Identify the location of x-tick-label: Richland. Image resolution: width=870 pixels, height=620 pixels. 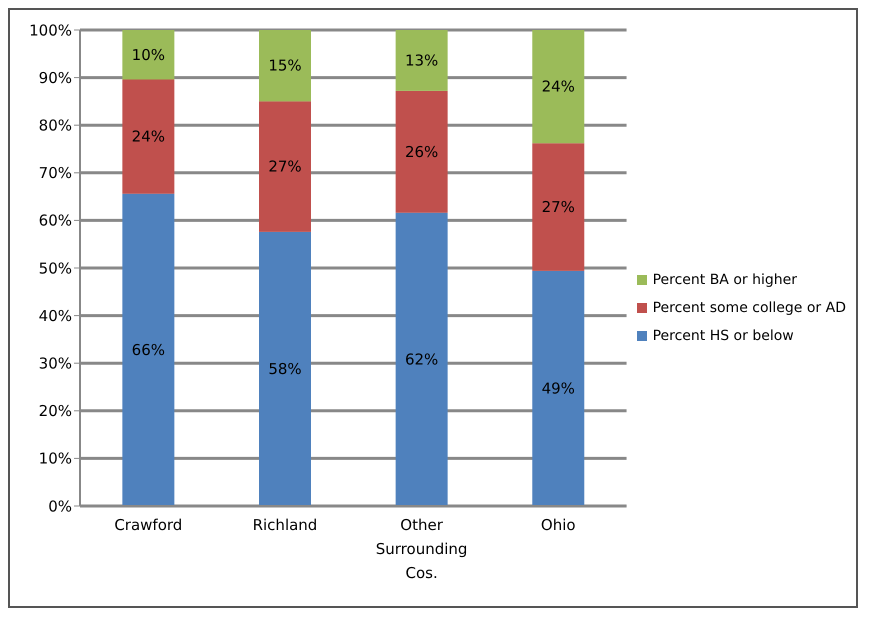
(285, 525).